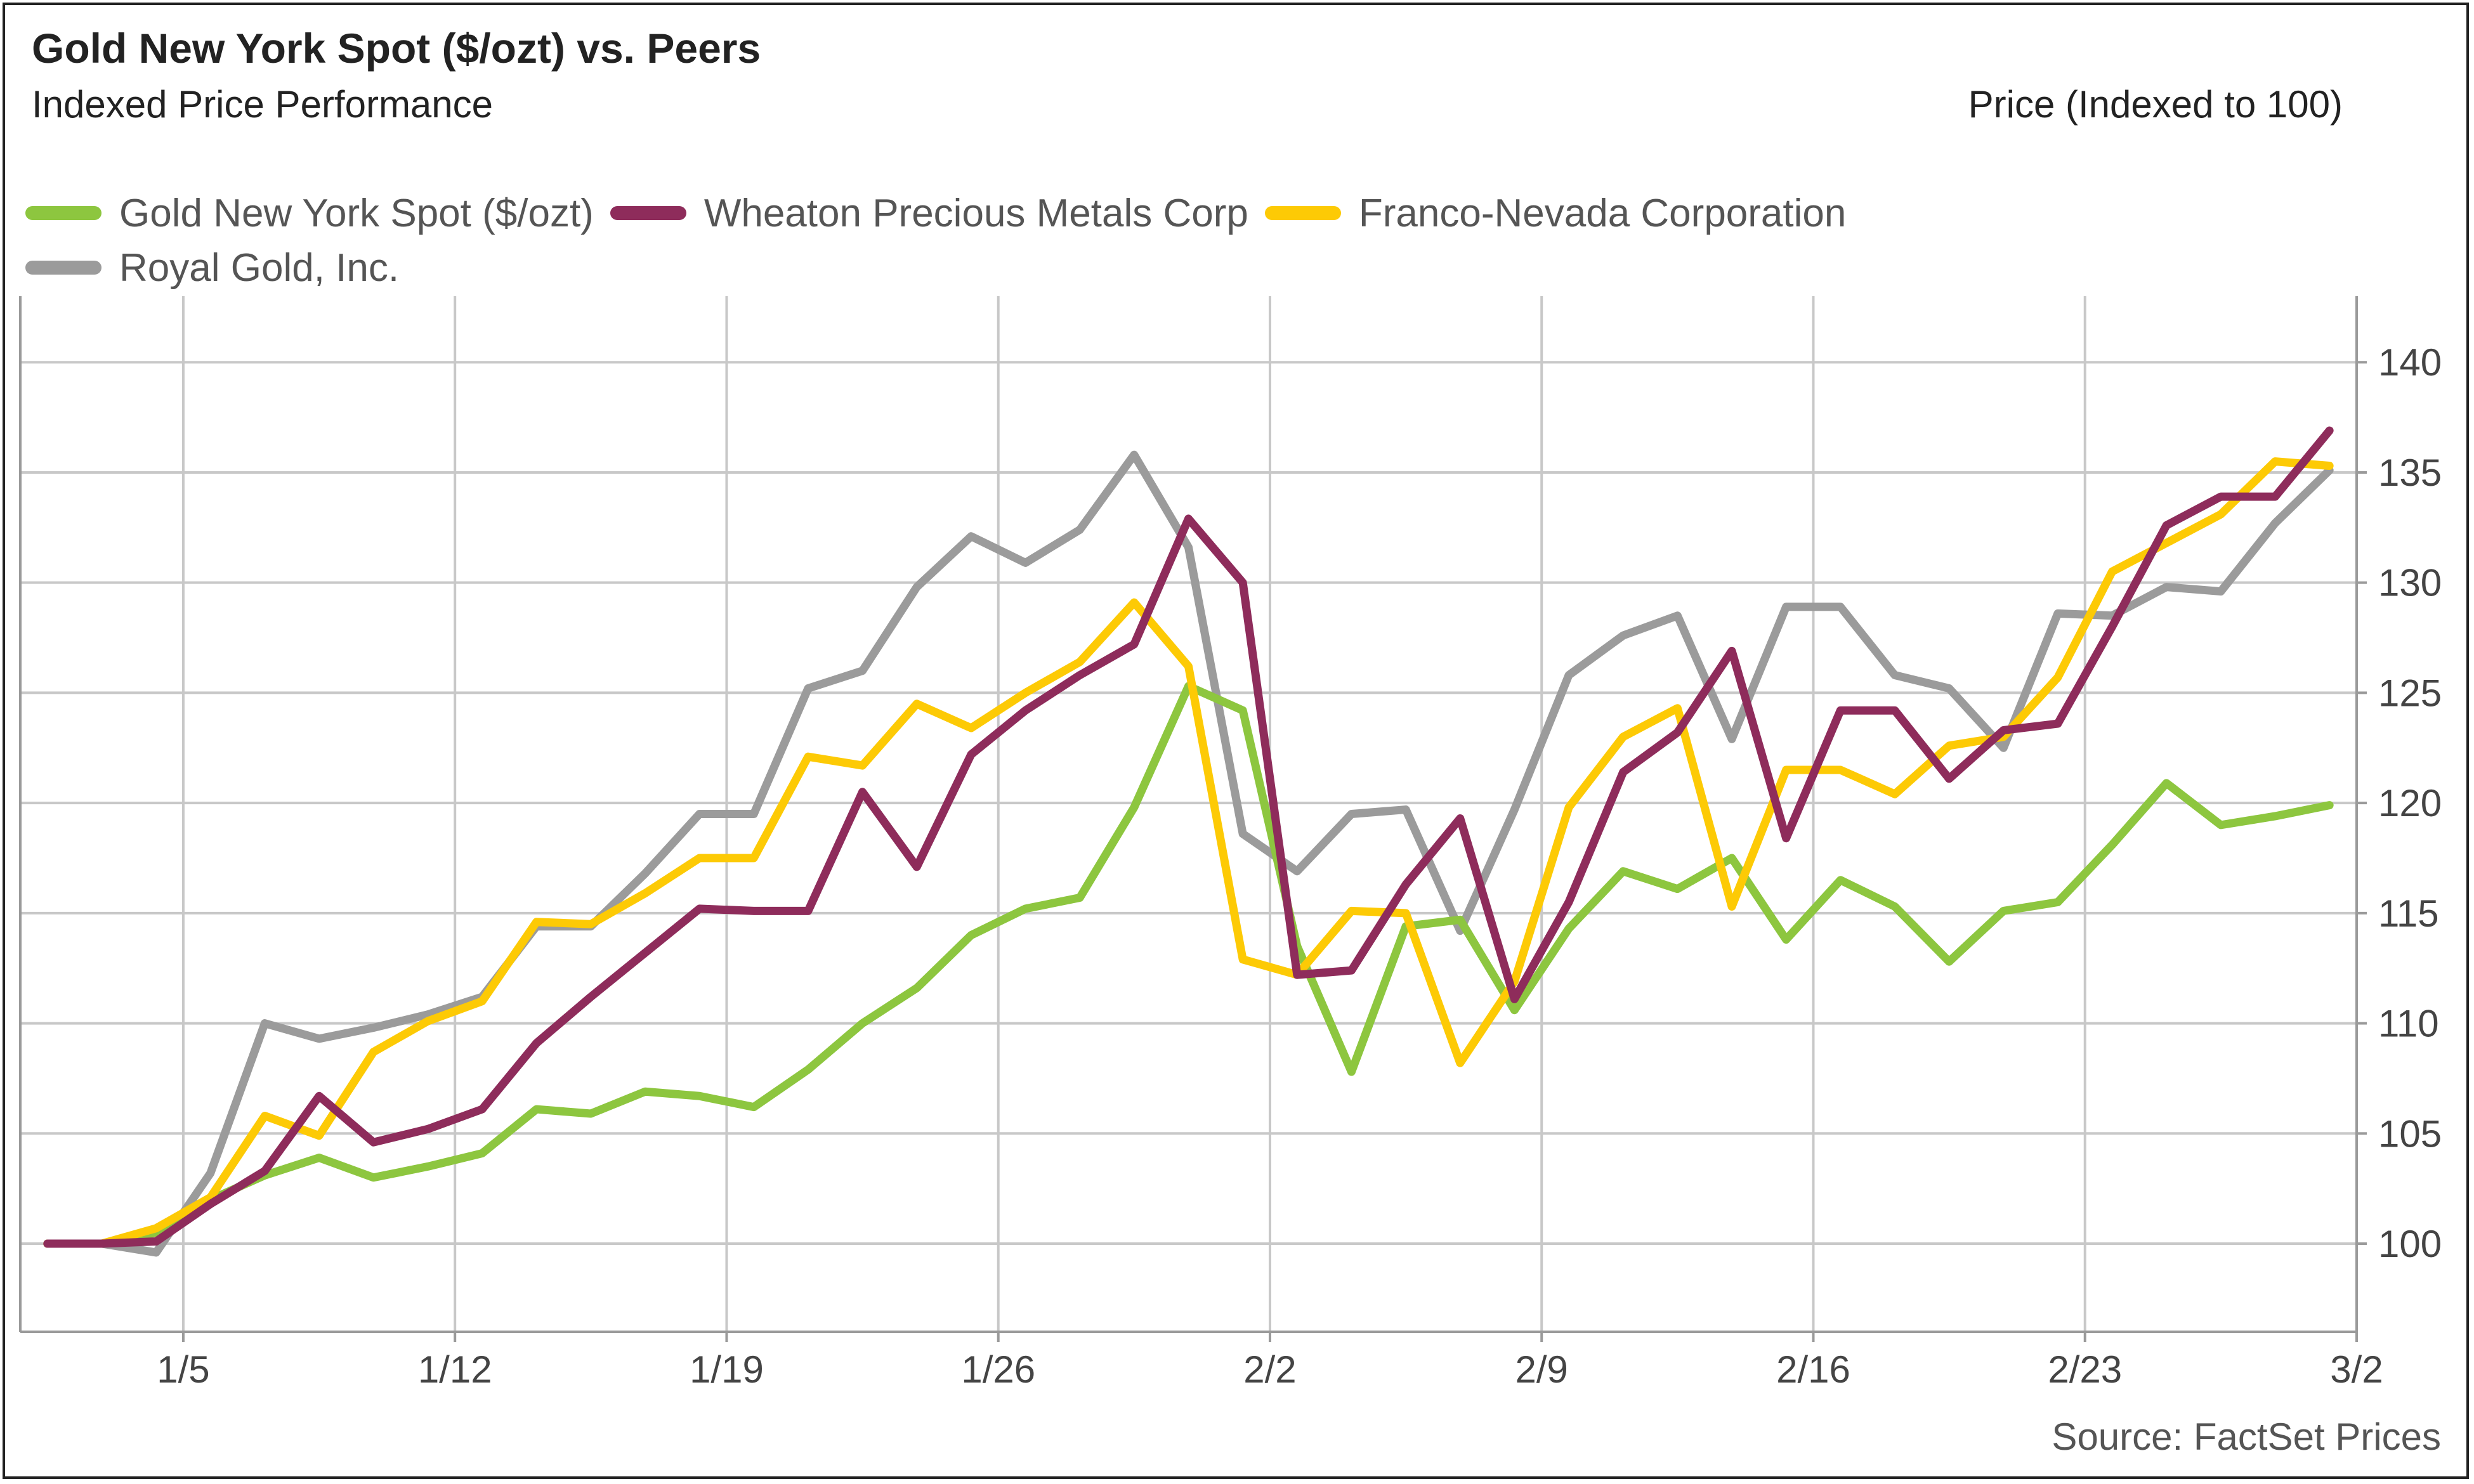  I want to click on legend-swatch-royal-gold, so click(63, 268).